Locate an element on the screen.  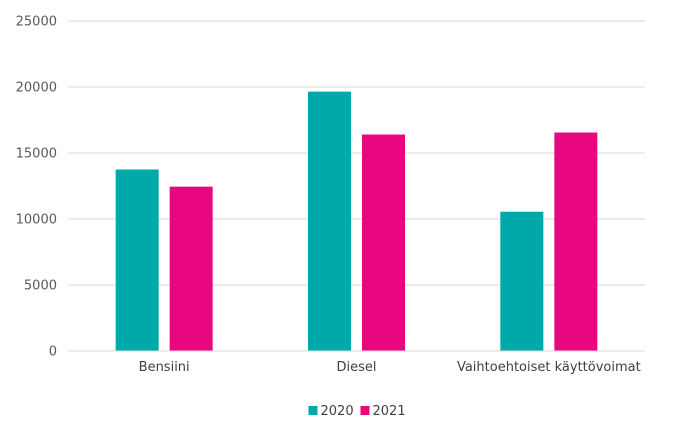
y-tick-label: 10000 is located at coordinates (36, 220).